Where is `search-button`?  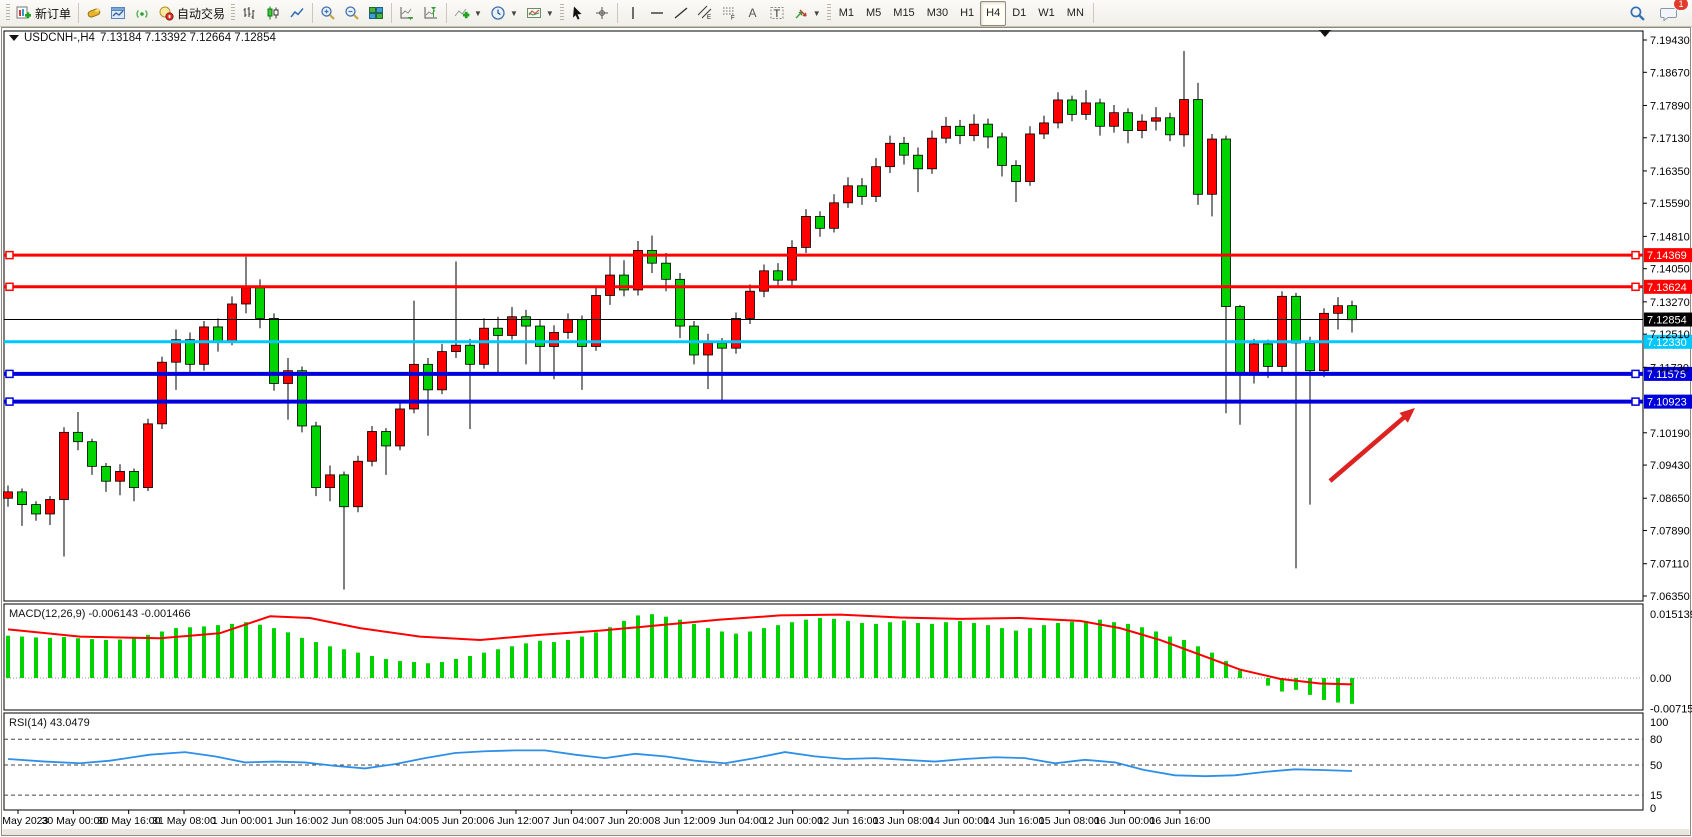
search-button is located at coordinates (1637, 13).